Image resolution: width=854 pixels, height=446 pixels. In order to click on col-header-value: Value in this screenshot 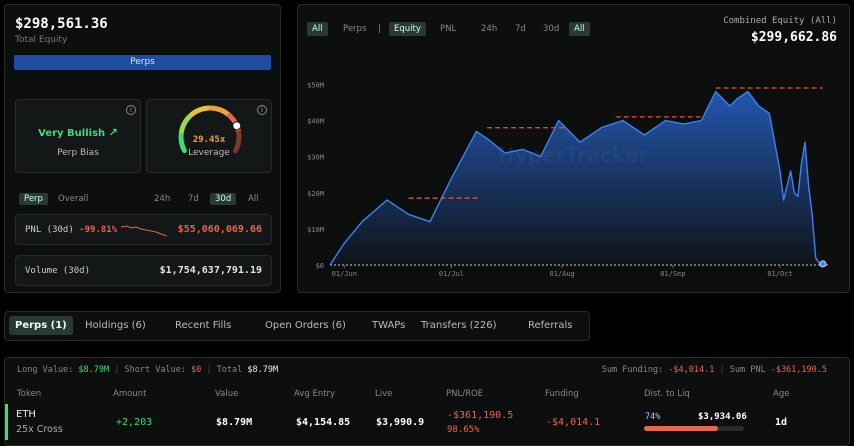, I will do `click(227, 394)`.